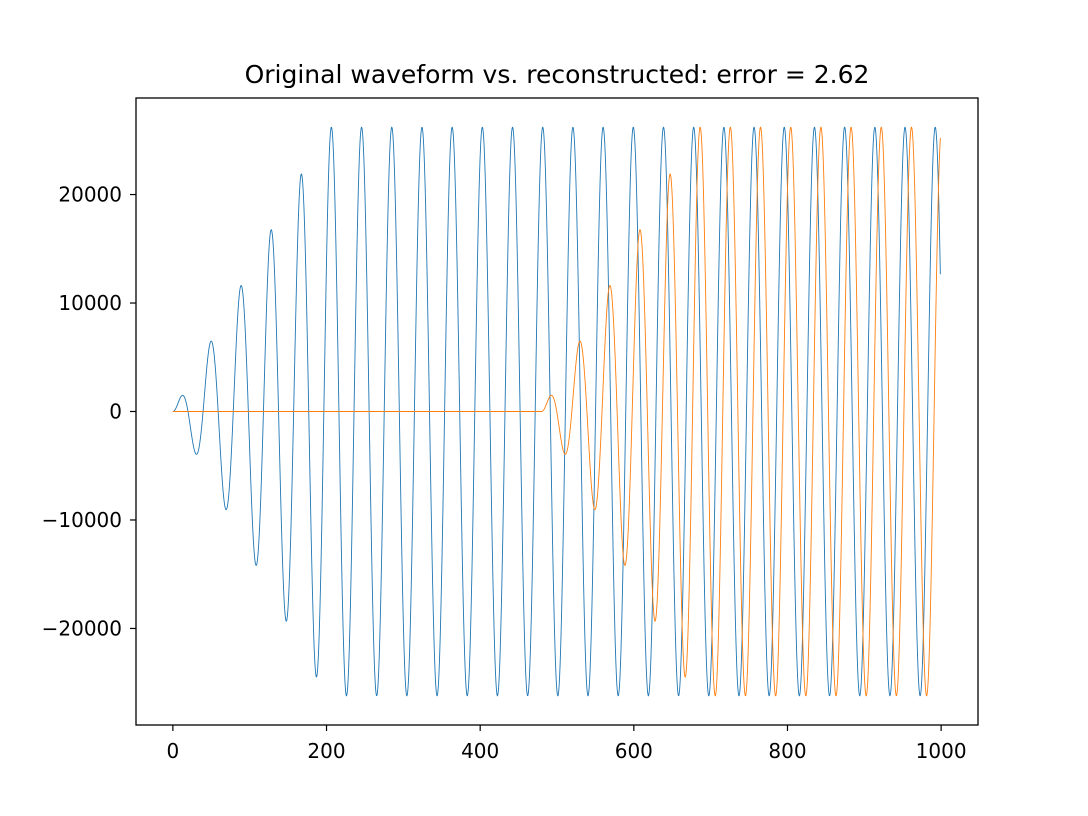  Describe the element at coordinates (634, 751) in the screenshot. I see `x-tick-label: 600` at that location.